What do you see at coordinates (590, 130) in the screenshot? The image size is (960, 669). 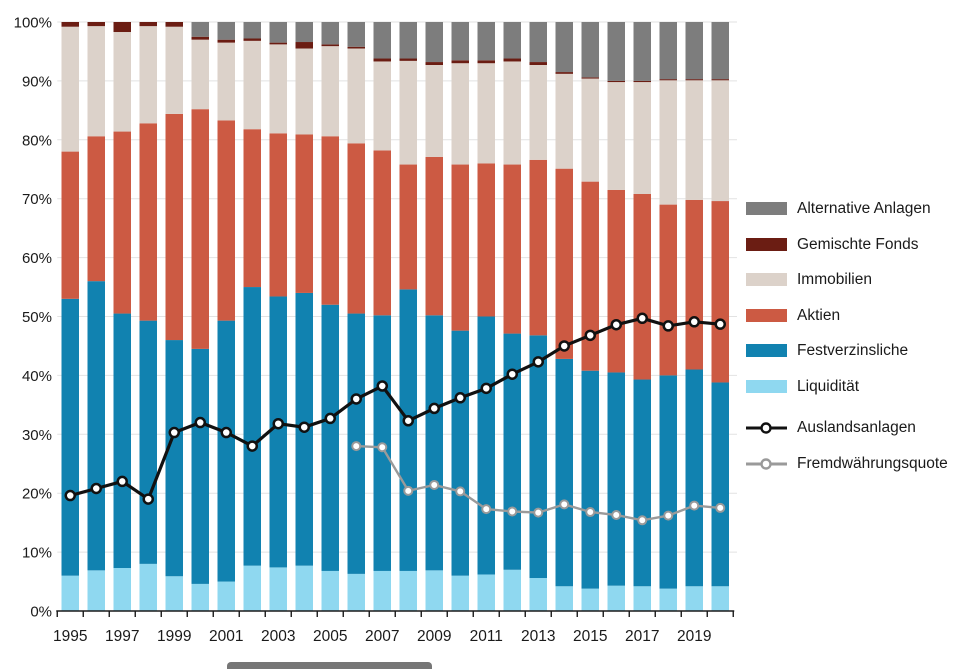 I see `bar-segment-immobilien-2015` at bounding box center [590, 130].